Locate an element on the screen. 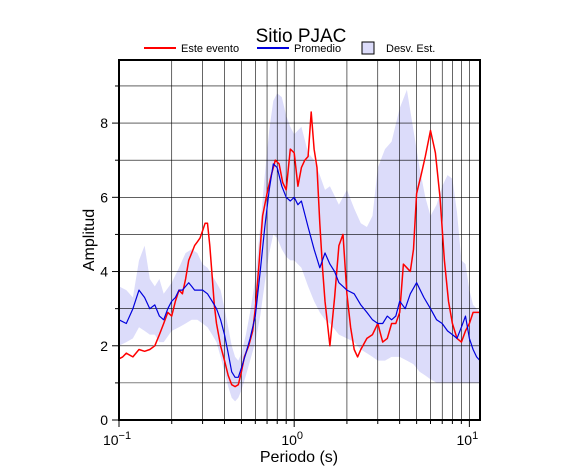 This screenshot has height=475, width=586. x-tick-label: 10⁻¹ is located at coordinates (117, 439).